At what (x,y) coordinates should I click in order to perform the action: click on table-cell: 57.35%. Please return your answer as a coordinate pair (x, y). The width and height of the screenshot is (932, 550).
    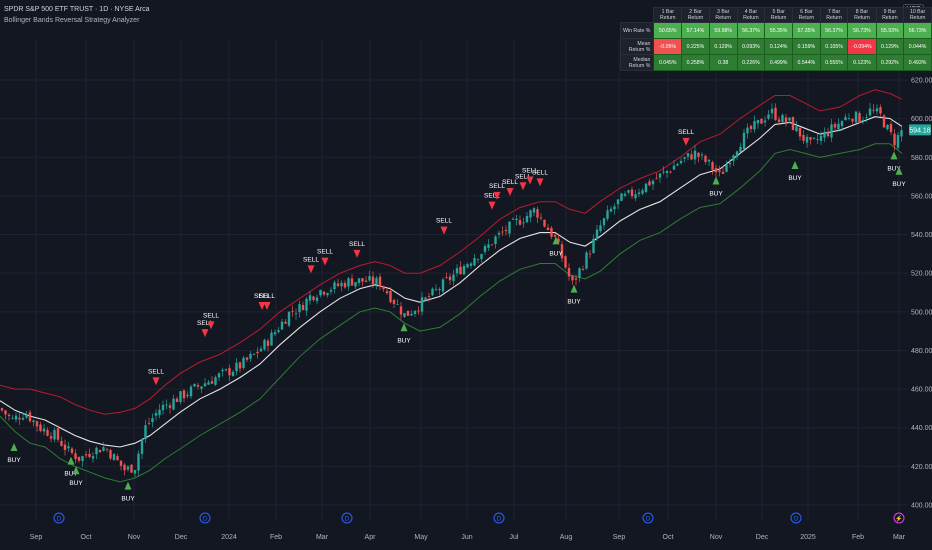
    Looking at the image, I should click on (806, 30).